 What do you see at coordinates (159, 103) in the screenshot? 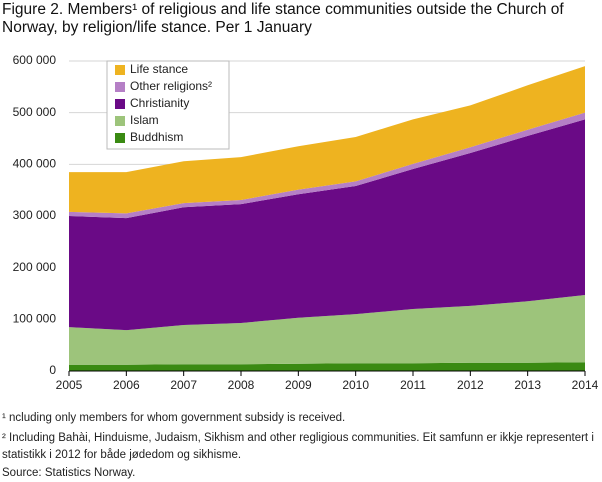
I see `legend-label: Christianity` at bounding box center [159, 103].